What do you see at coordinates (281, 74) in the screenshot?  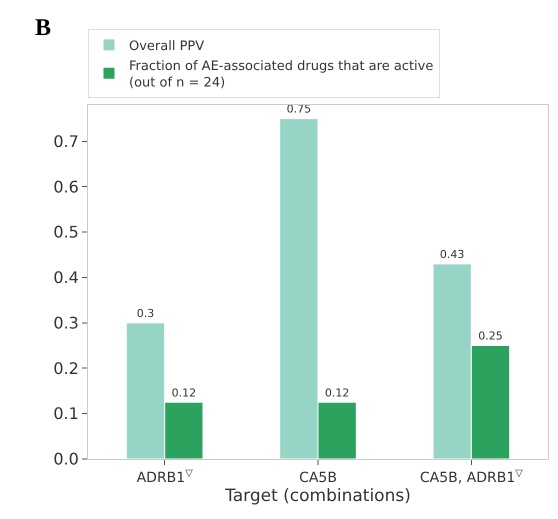 I see `legend-label: Fraction of AE-associated drugs that are active (out of n = 24)` at bounding box center [281, 74].